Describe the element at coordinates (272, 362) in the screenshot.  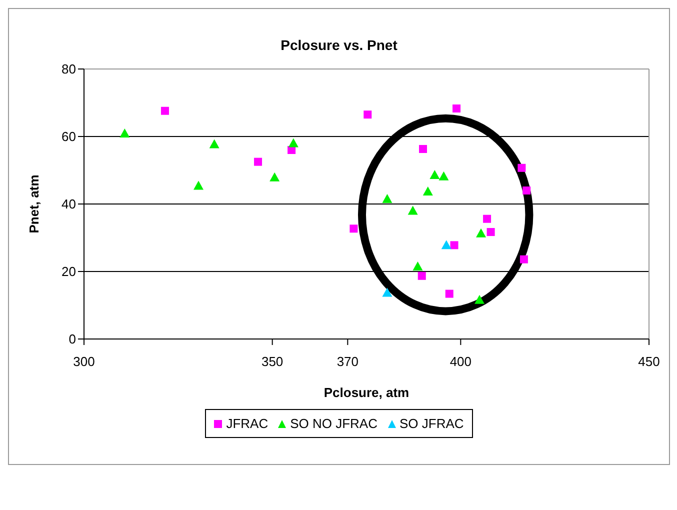
I see `x-tick-label: 350` at that location.